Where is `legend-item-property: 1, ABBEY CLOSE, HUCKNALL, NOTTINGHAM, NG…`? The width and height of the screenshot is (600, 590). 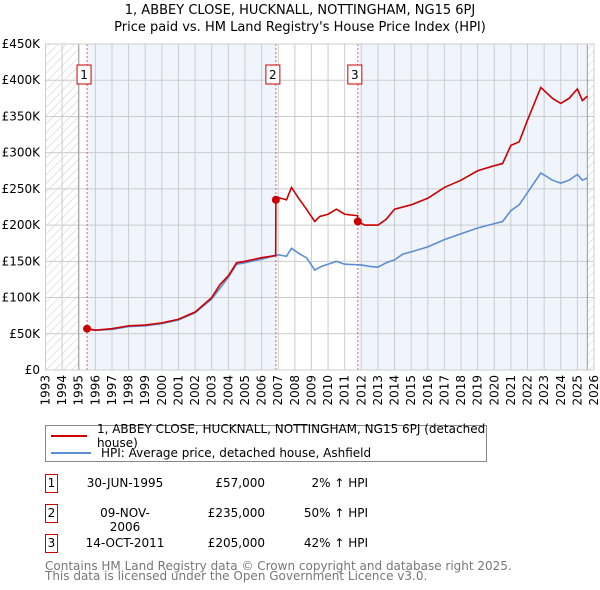
legend-item-property: 1, ABBEY CLOSE, HUCKNALL, NOTTINGHAM, NG… is located at coordinates (268, 436).